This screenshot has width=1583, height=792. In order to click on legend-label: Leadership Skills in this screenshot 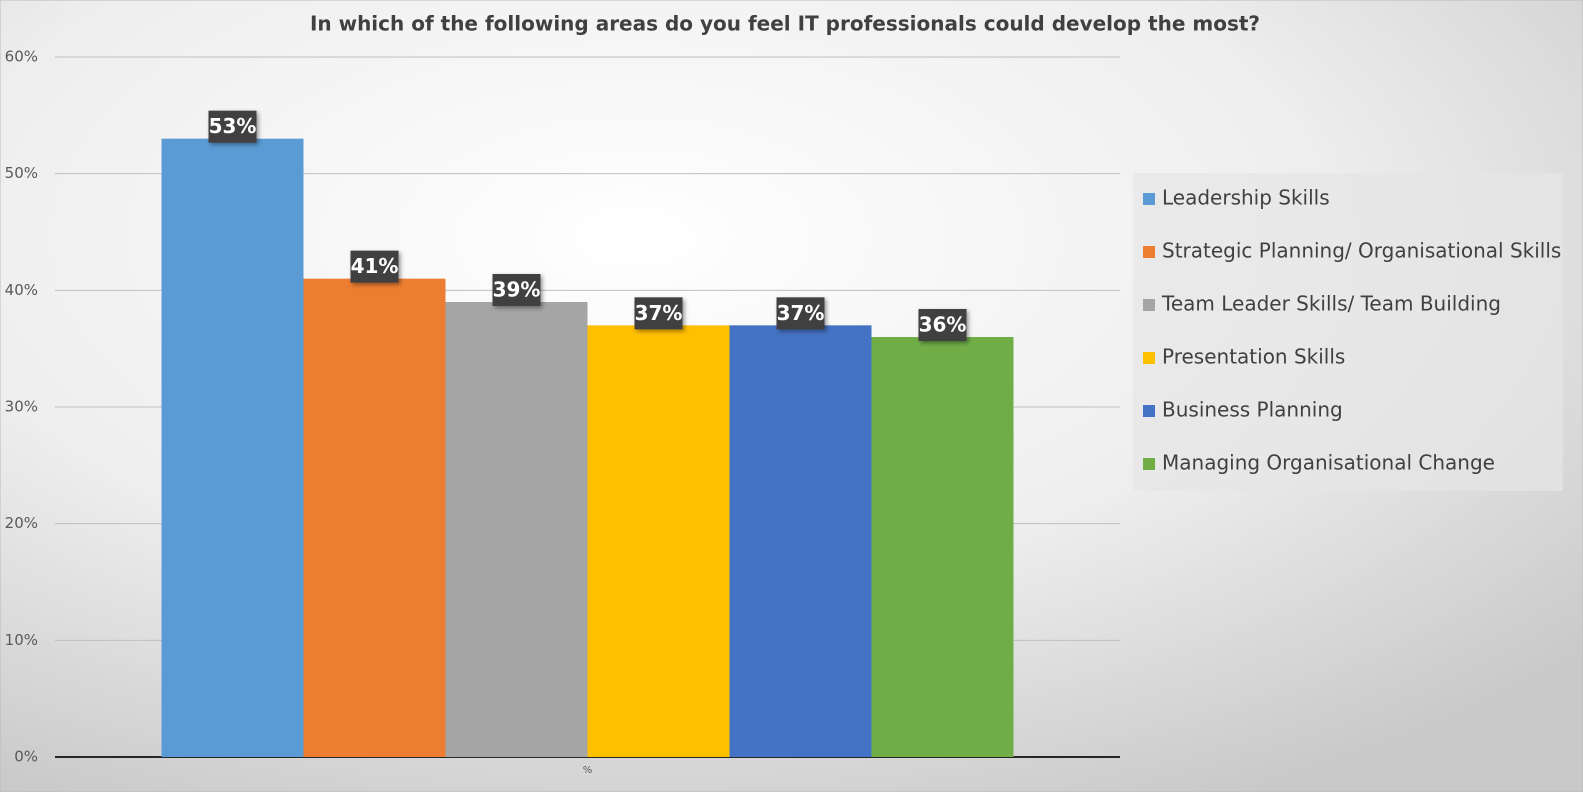, I will do `click(1246, 198)`.